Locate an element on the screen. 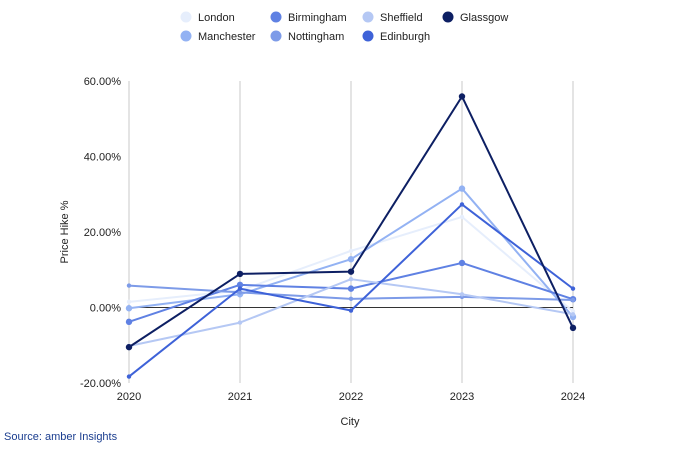 This screenshot has width=678, height=473. legend-item-birmingham: Birmingham is located at coordinates (308, 17).